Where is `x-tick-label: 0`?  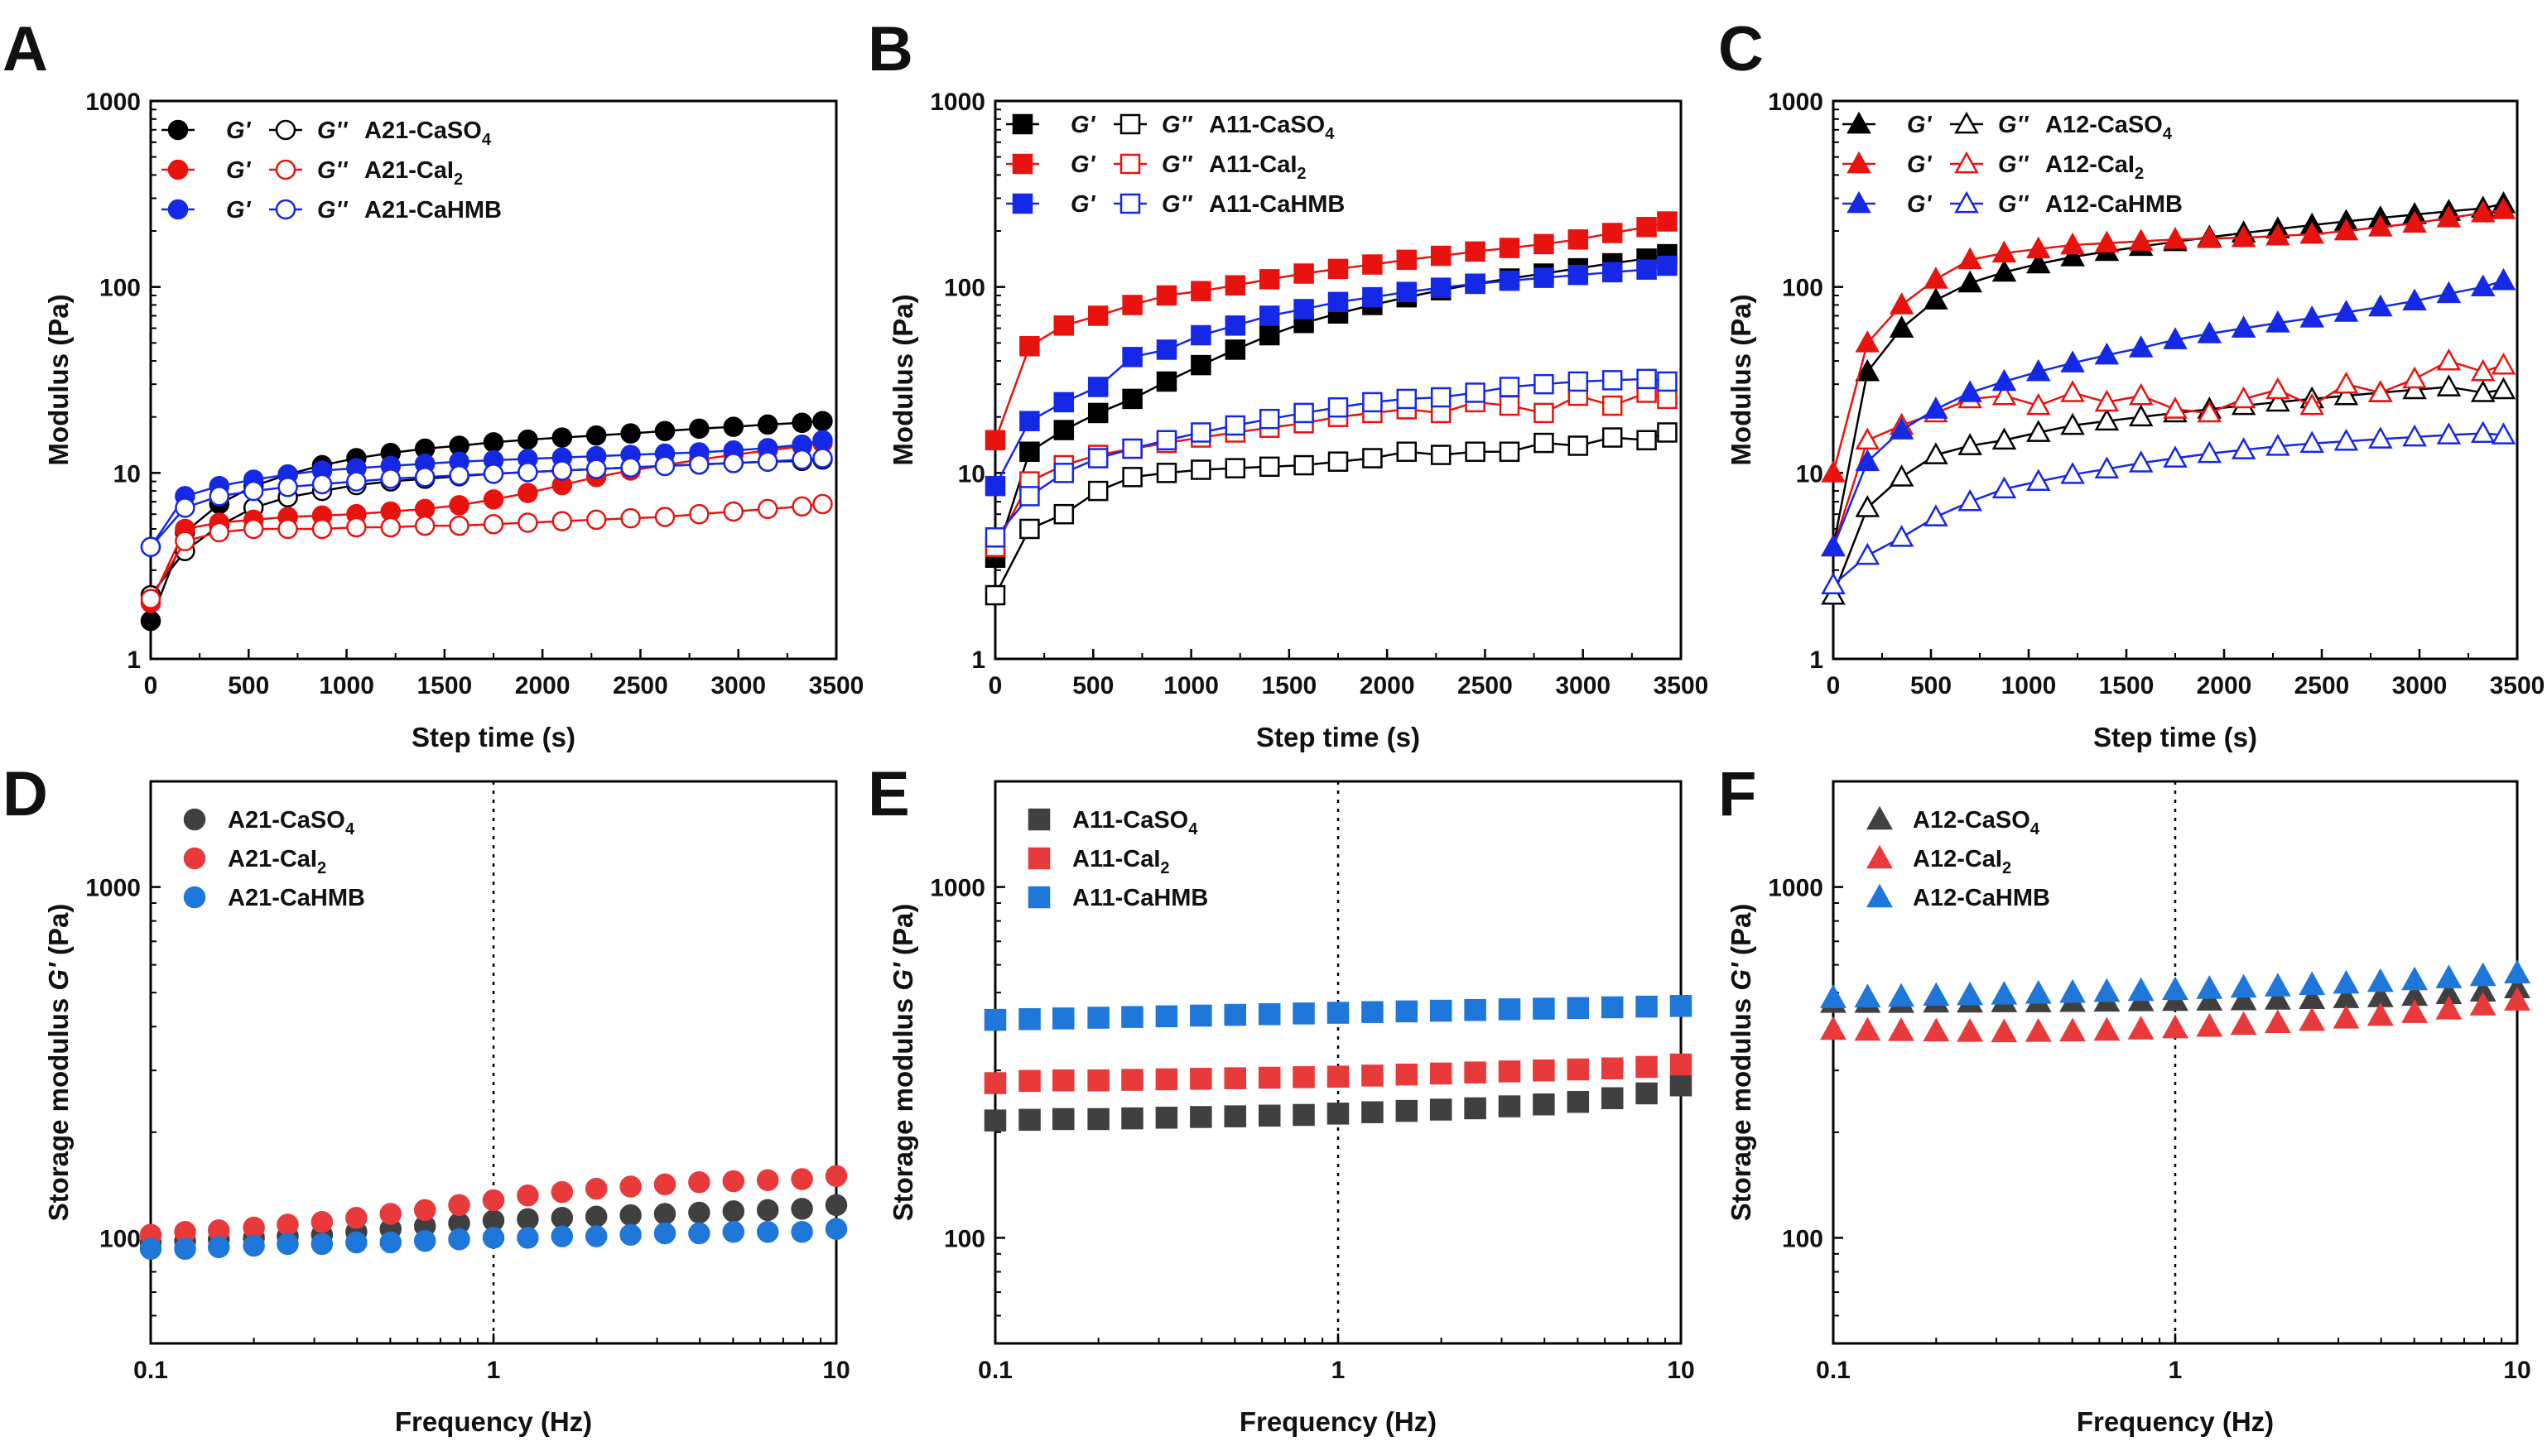 x-tick-label: 0 is located at coordinates (996, 685).